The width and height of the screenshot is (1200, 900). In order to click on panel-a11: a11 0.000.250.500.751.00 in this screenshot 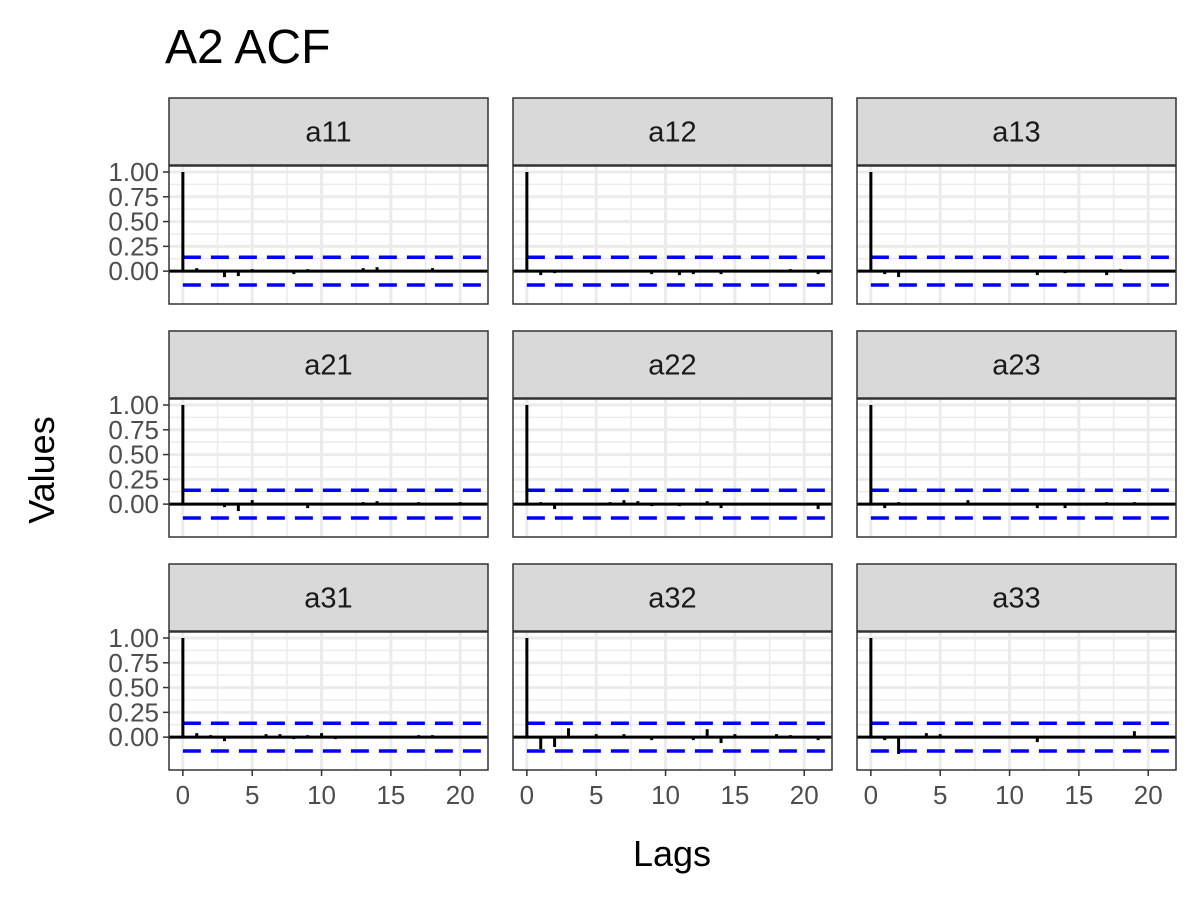, I will do `click(298, 201)`.